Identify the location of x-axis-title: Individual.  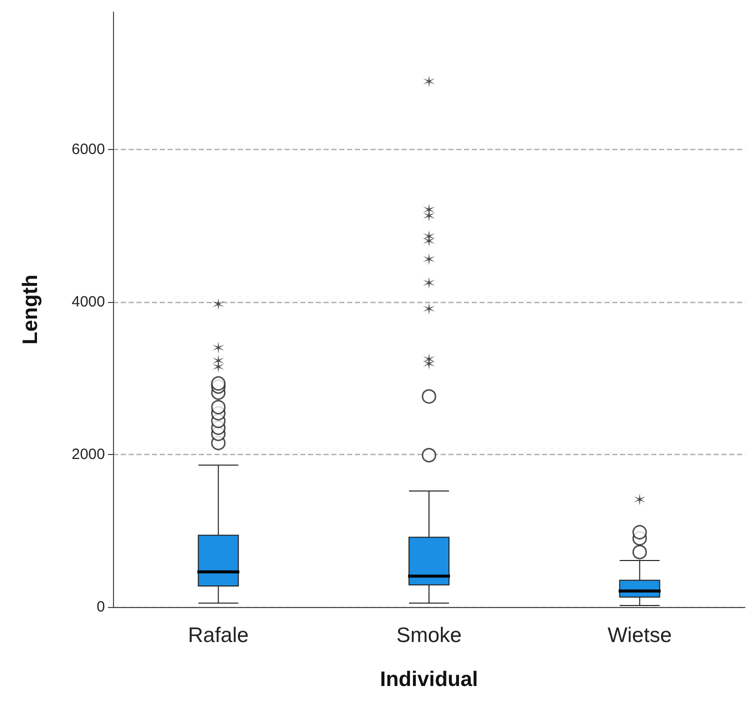
(429, 679).